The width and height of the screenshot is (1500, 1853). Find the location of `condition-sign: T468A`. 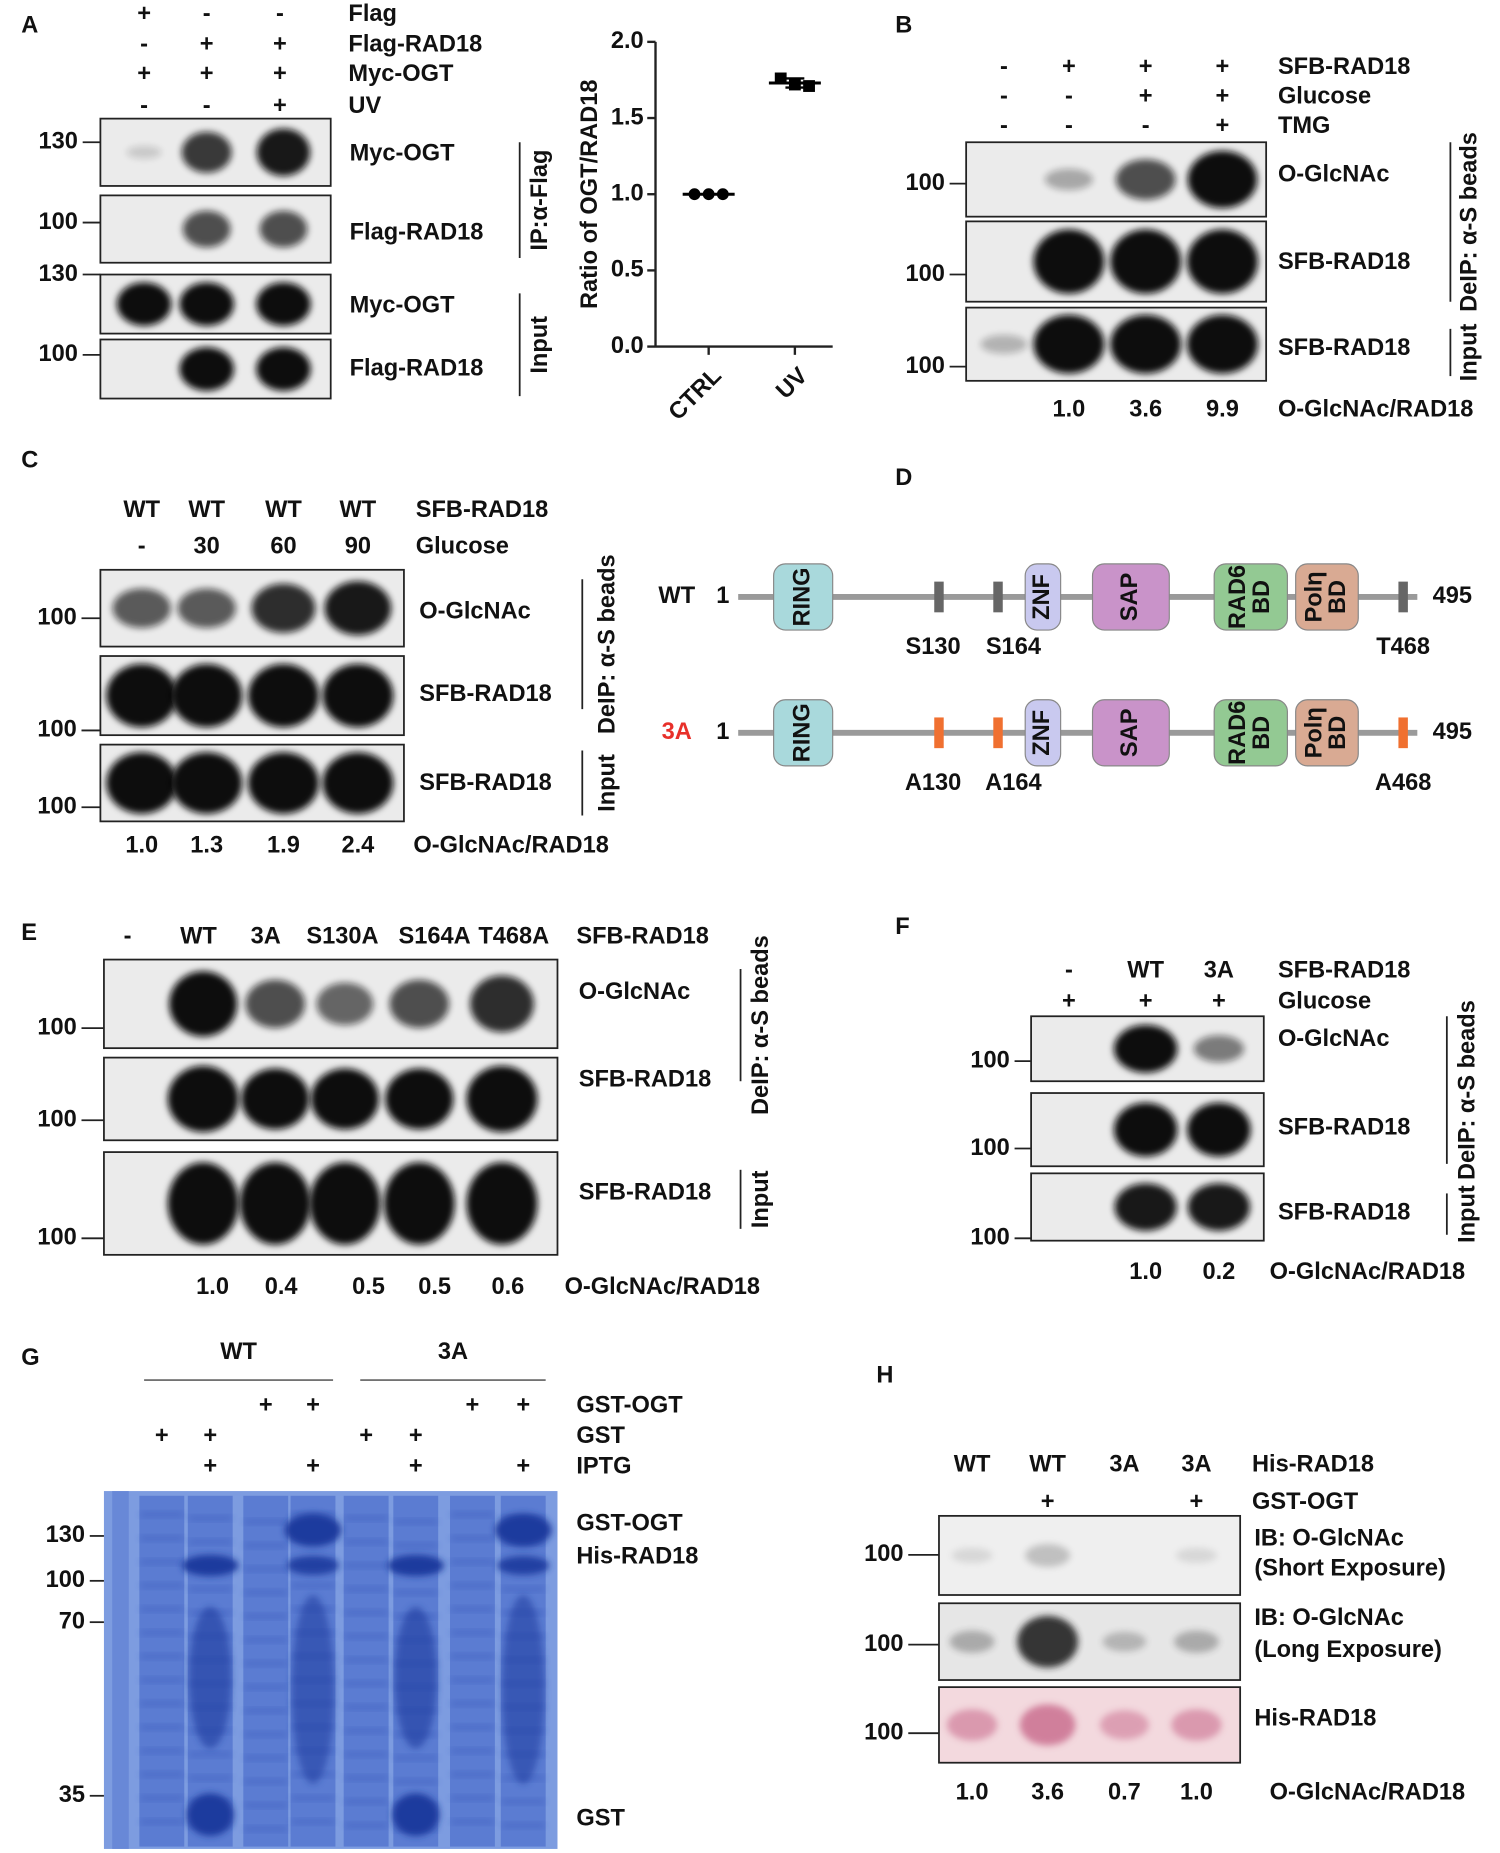

condition-sign: T468A is located at coordinates (513, 936).